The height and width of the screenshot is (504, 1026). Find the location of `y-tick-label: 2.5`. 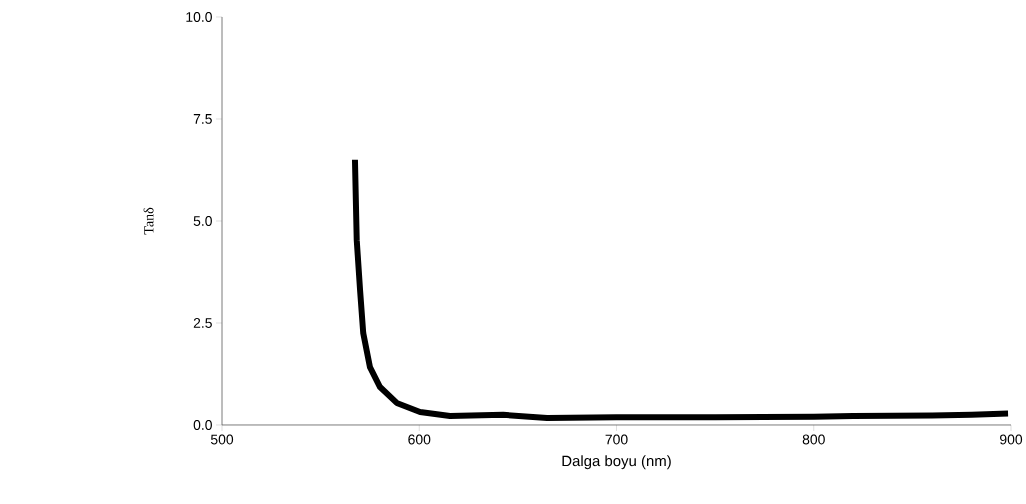

y-tick-label: 2.5 is located at coordinates (202, 323).